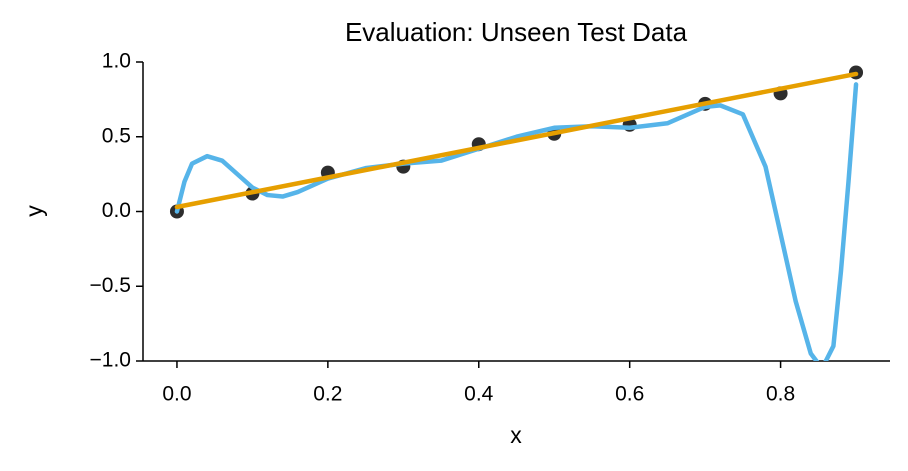 The height and width of the screenshot is (471, 908). I want to click on y-tick-label: 0.0, so click(116, 210).